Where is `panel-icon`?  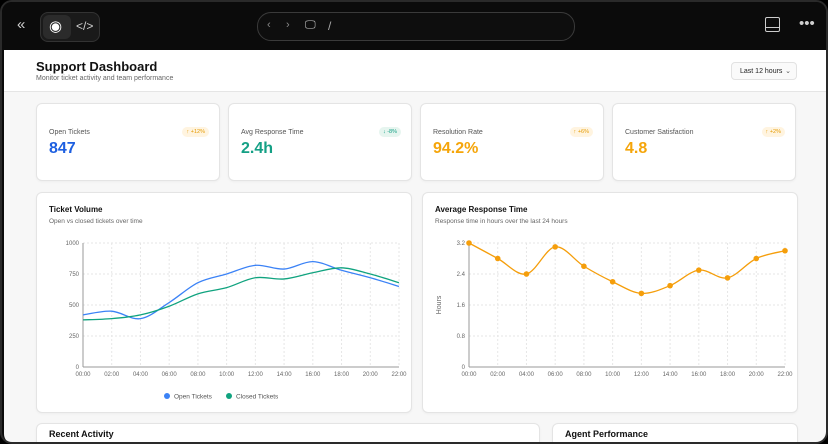
panel-icon is located at coordinates (772, 24).